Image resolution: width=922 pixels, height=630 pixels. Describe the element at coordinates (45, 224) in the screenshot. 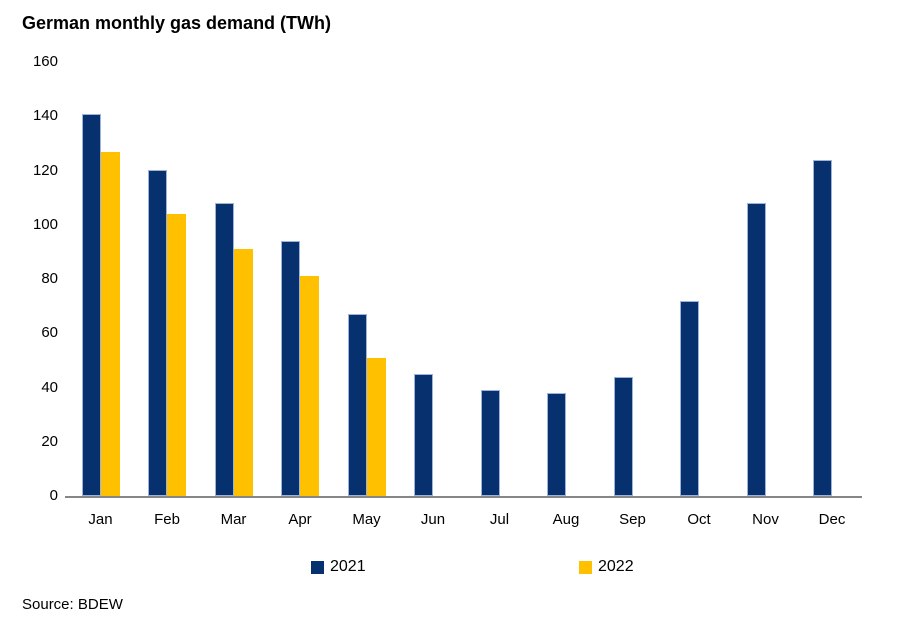

I see `y-tick-label: 100` at that location.